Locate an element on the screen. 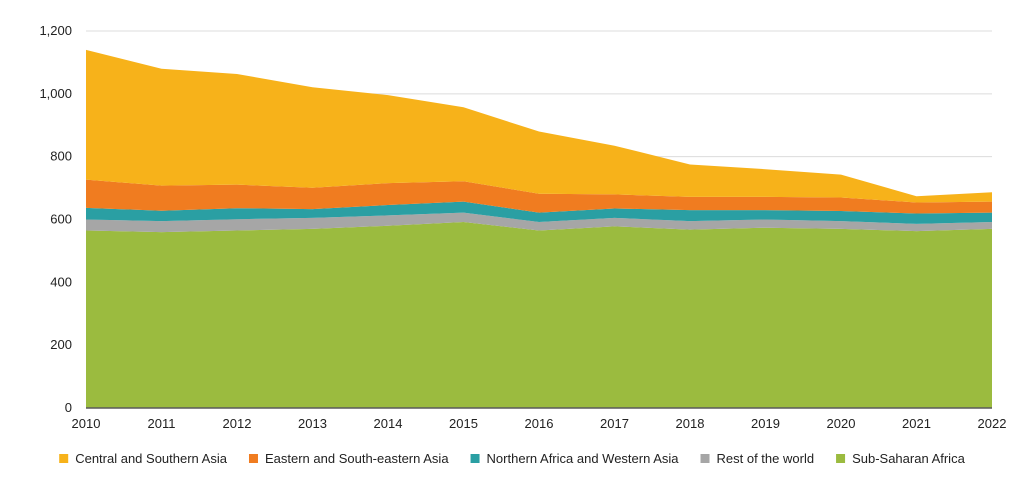 The image size is (1024, 495). y-tick-label: 200 is located at coordinates (61, 344).